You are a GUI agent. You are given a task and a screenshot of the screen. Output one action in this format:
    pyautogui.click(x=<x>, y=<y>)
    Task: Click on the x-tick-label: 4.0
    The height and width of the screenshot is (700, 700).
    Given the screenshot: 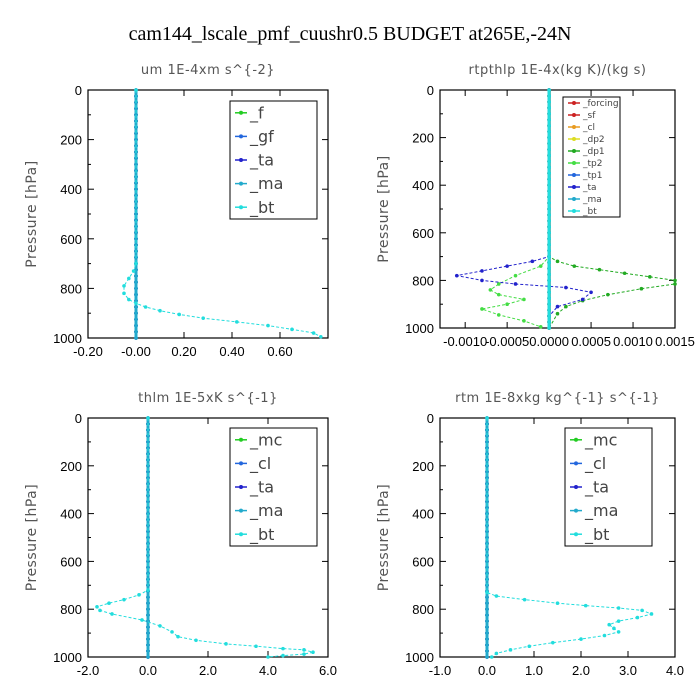 What is the action you would take?
    pyautogui.click(x=675, y=670)
    